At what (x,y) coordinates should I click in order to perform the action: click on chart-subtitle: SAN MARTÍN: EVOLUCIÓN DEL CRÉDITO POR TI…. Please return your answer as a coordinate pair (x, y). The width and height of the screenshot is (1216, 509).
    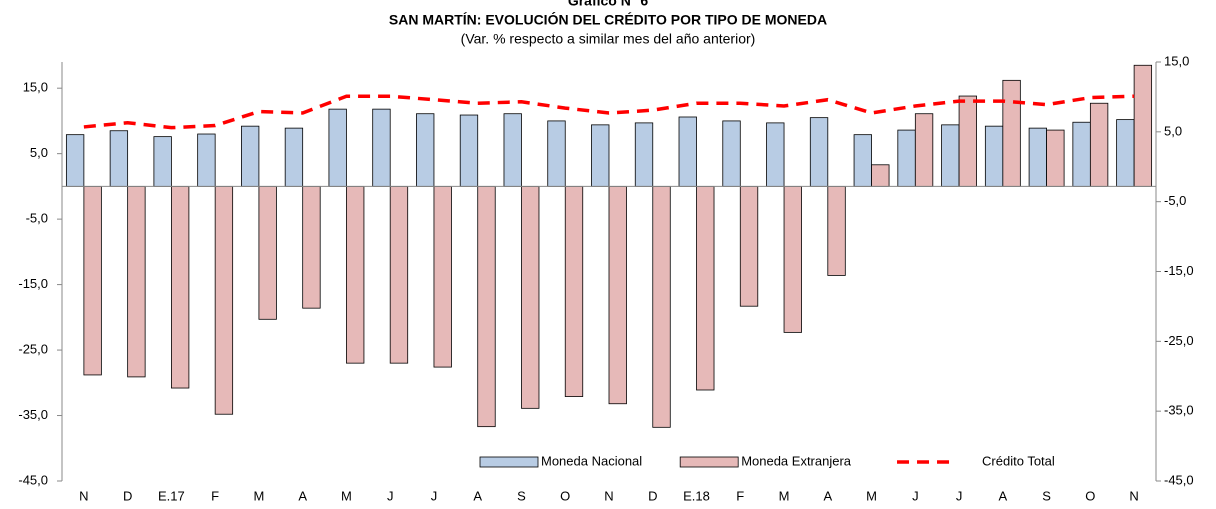
    Looking at the image, I should click on (608, 19).